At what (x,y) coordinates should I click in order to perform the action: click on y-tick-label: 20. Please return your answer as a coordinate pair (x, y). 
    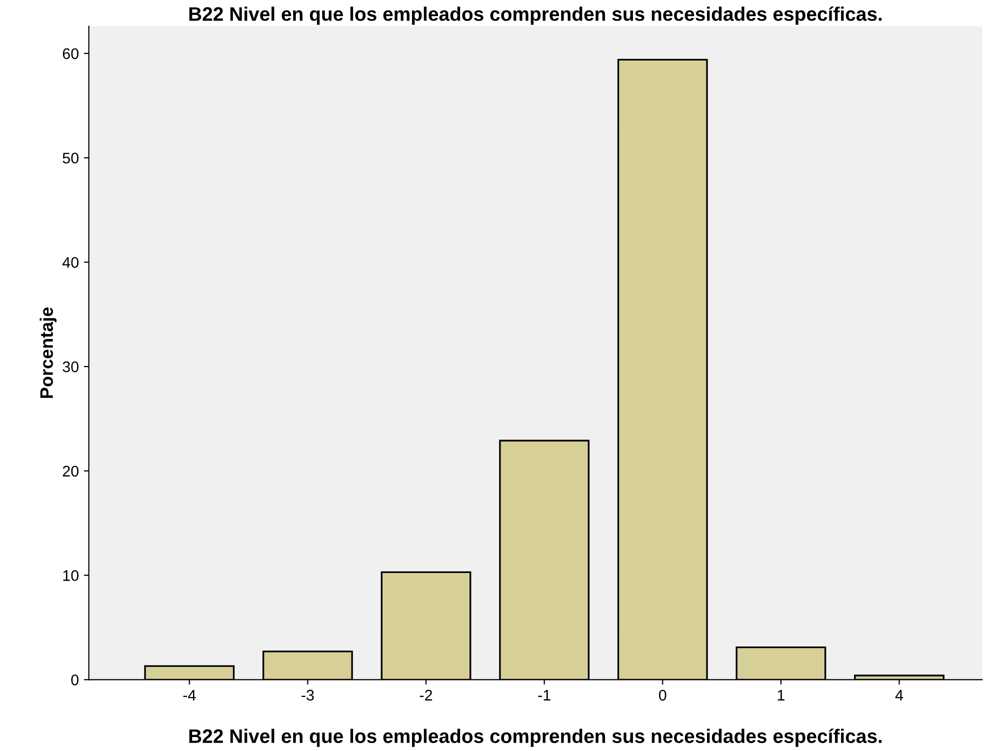
    Looking at the image, I should click on (70, 471).